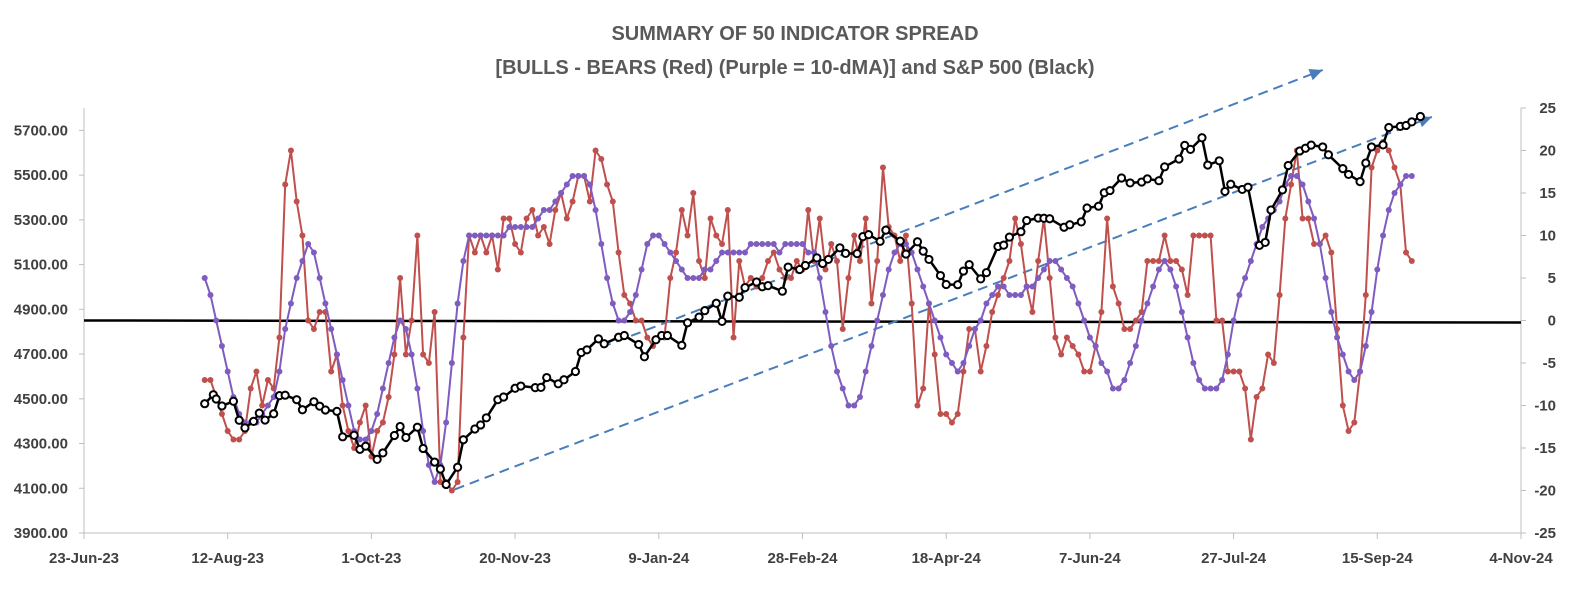 This screenshot has height=594, width=1591. Describe the element at coordinates (1545, 406) in the screenshot. I see `y-right-tick-label: -10` at that location.